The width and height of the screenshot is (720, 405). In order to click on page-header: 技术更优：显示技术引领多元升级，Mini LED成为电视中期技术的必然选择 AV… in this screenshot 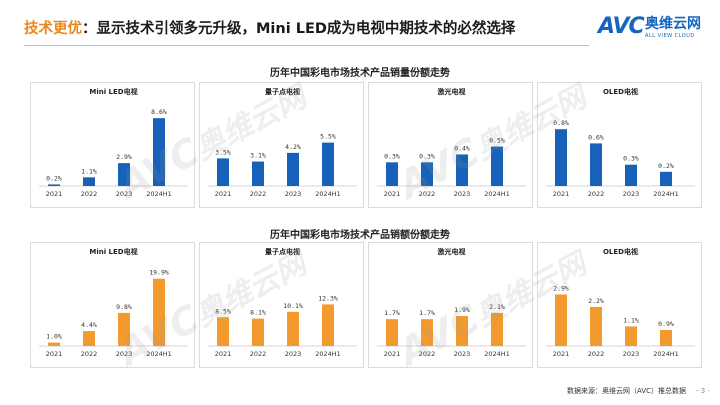, I will do `click(360, 26)`.